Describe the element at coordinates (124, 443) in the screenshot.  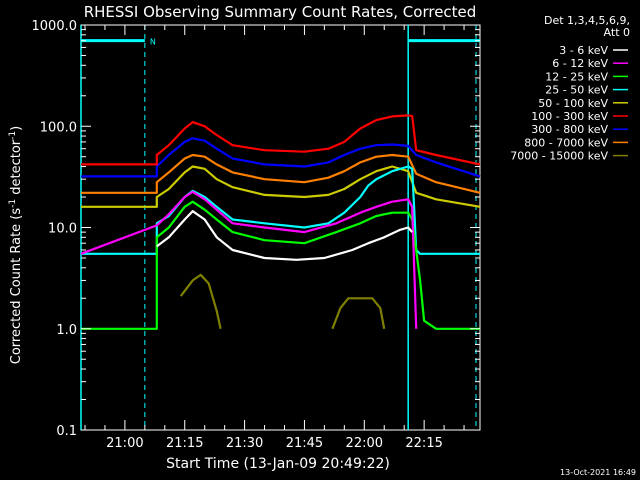
I see `x-tick-label: 21:00` at that location.